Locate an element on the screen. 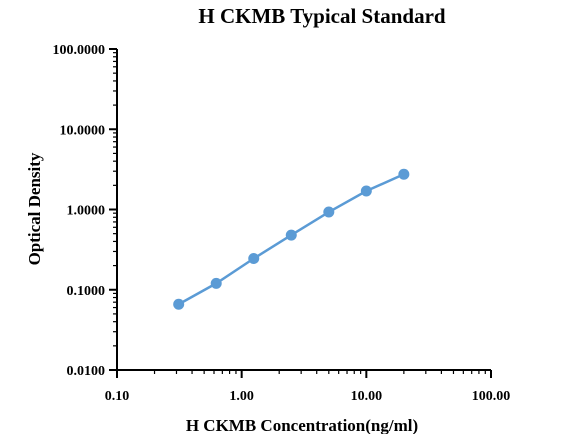 The width and height of the screenshot is (578, 434). y-tick-label: 10.0000 is located at coordinates (83, 130).